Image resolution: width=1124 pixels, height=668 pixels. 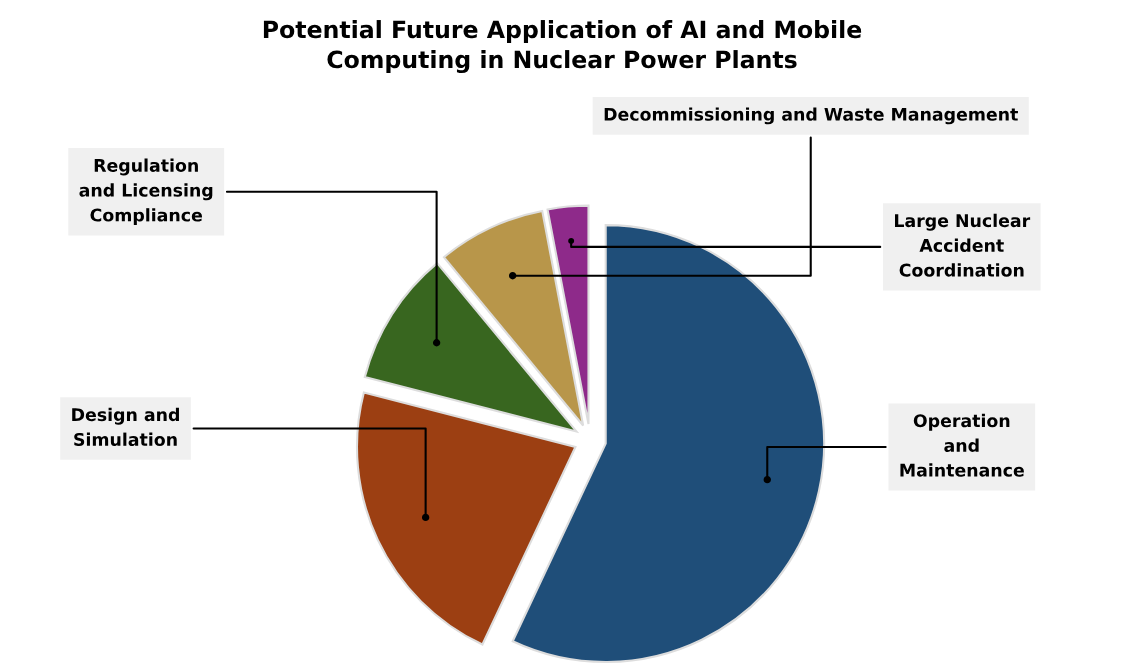 What do you see at coordinates (811, 116) in the screenshot?
I see `slice-label: Decommissioning and Waste Management` at bounding box center [811, 116].